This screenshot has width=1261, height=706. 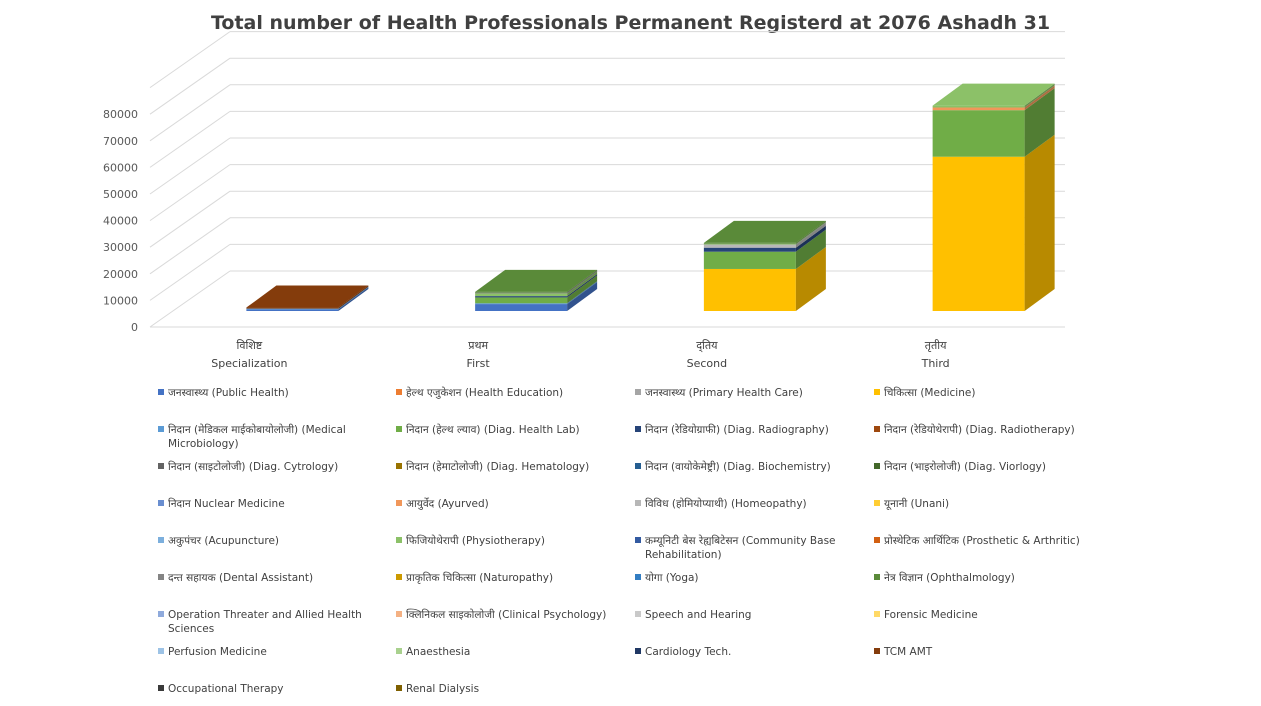 What do you see at coordinates (688, 652) in the screenshot?
I see `legend-label: Cardiology Tech.` at bounding box center [688, 652].